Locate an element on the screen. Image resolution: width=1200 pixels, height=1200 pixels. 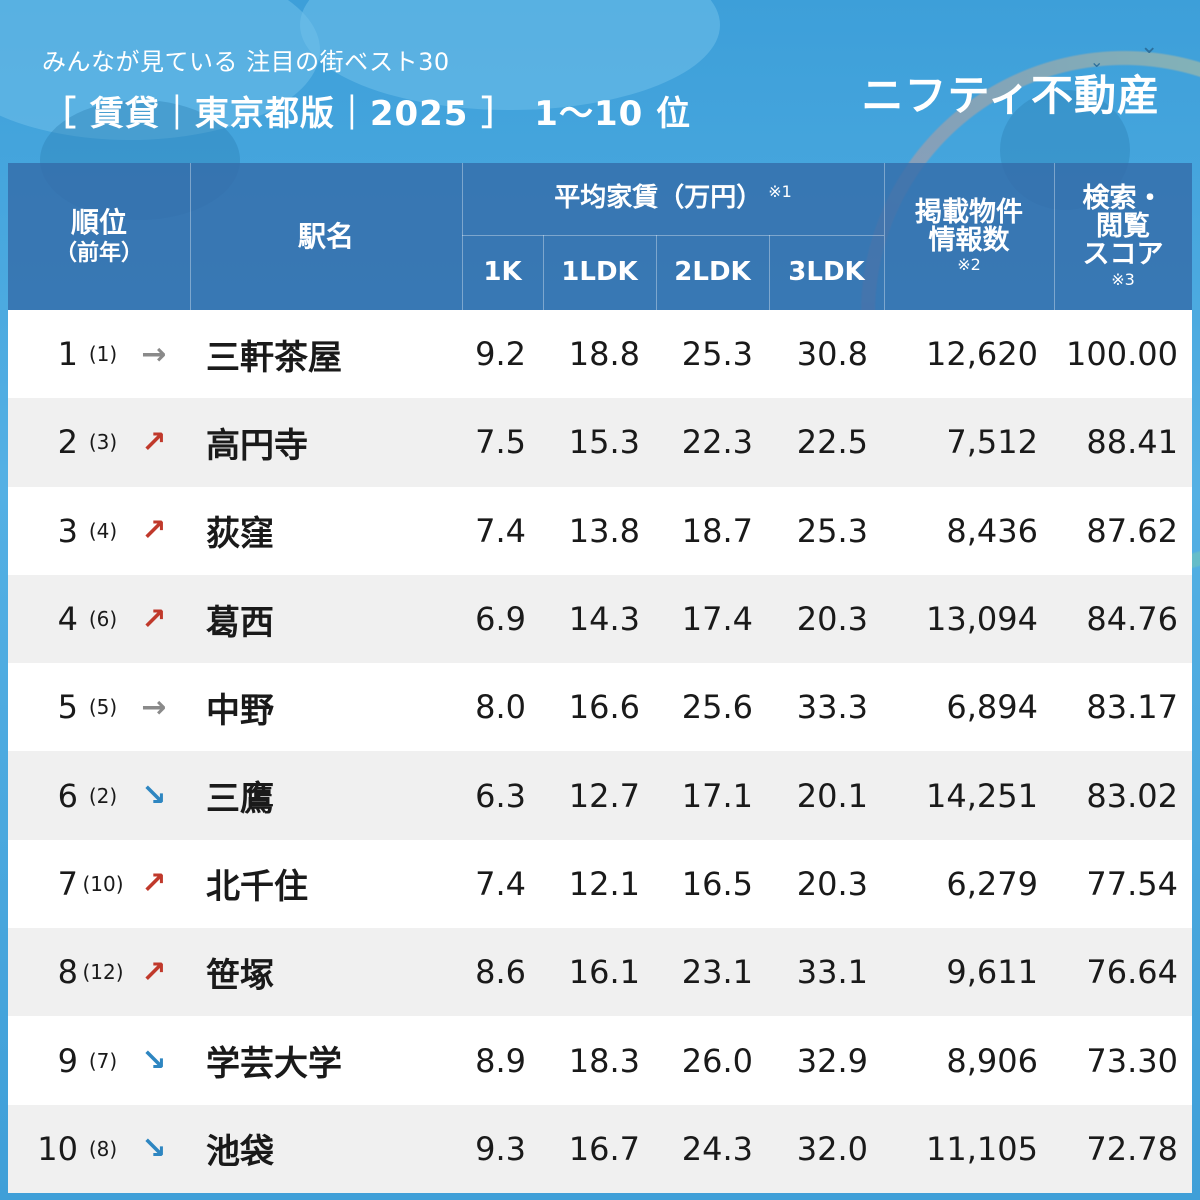
rent-3ldk: 33.3 is located at coordinates (832, 707).